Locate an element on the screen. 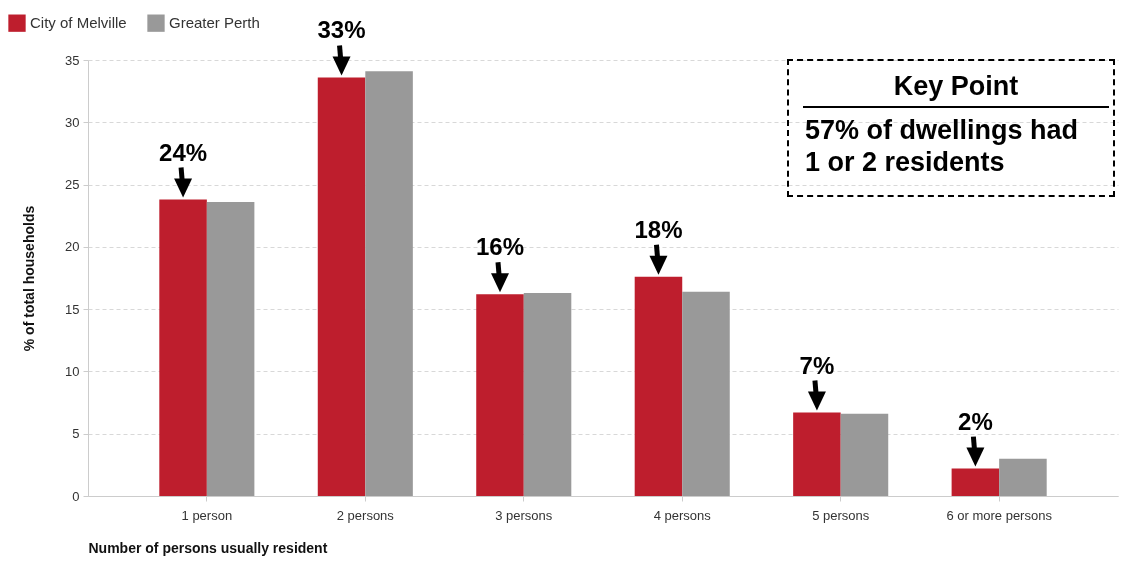  y-tick-label: 15 is located at coordinates (72, 309).